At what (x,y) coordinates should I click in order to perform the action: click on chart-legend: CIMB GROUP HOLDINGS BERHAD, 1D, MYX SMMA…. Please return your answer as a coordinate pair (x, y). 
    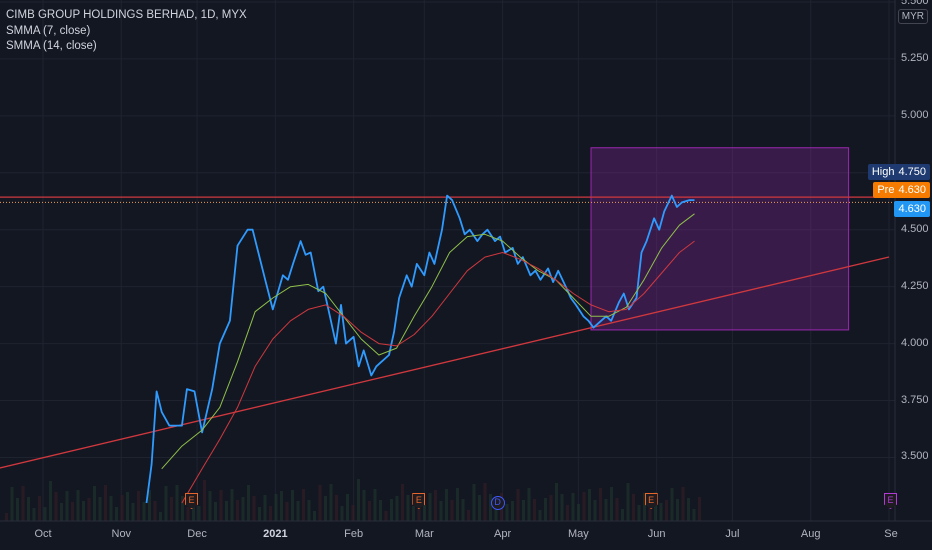
    Looking at the image, I should click on (126, 31).